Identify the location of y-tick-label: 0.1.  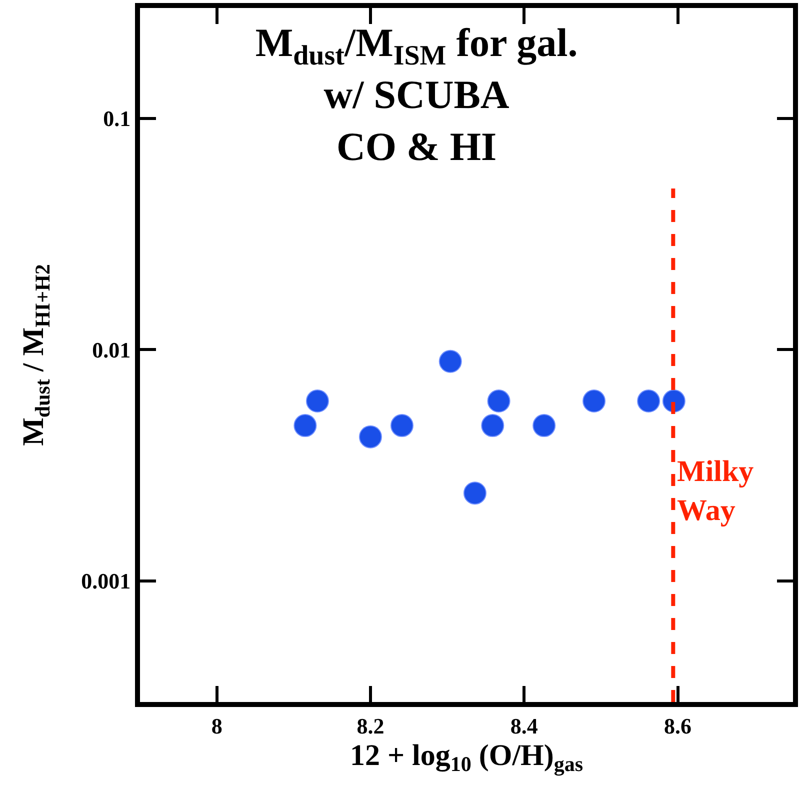
(117, 119).